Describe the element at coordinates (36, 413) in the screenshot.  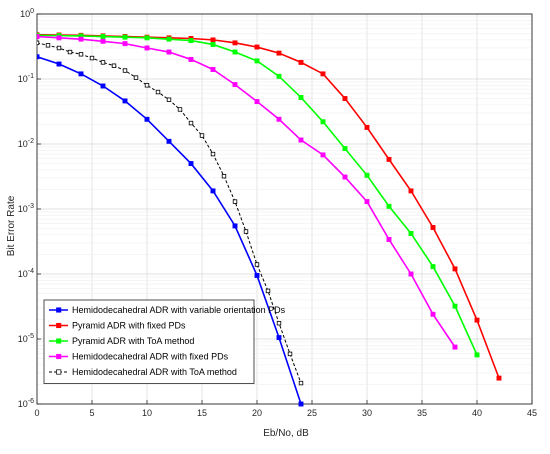
I see `x-tick-label: 0` at that location.